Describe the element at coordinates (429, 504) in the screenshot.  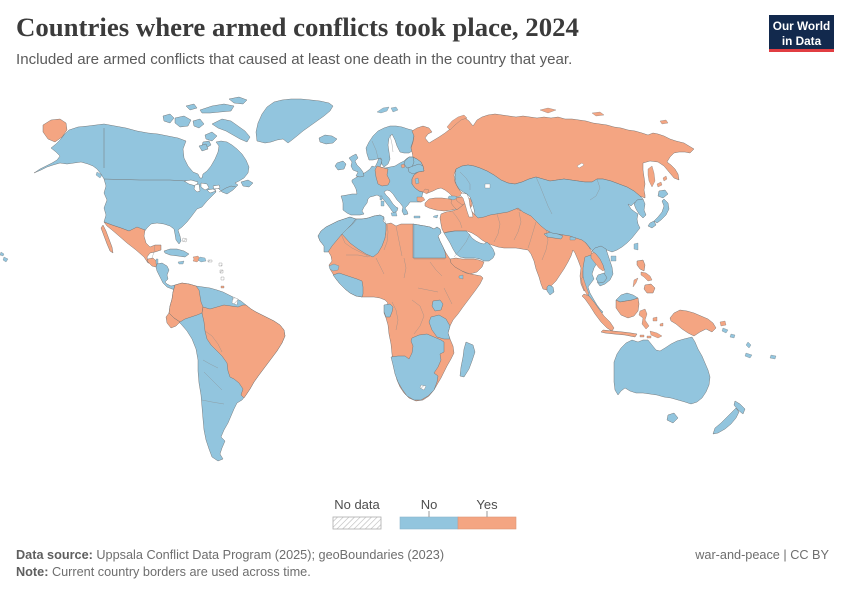
I see `svg-text: No` at that location.